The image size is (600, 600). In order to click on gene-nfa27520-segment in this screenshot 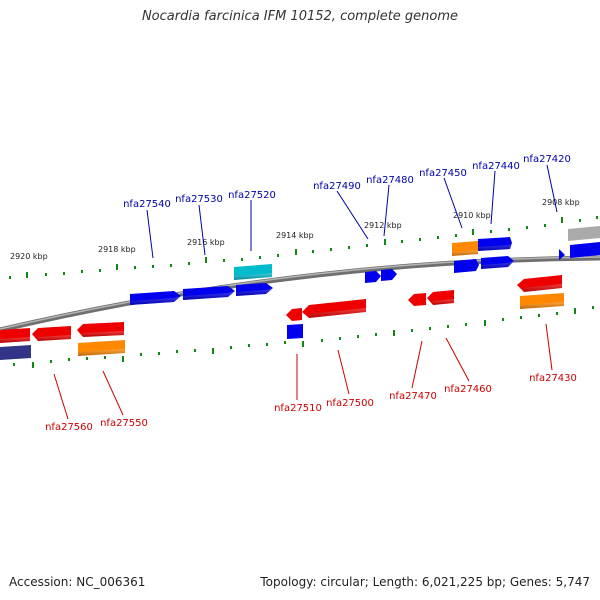, I will do `click(253, 272)`.